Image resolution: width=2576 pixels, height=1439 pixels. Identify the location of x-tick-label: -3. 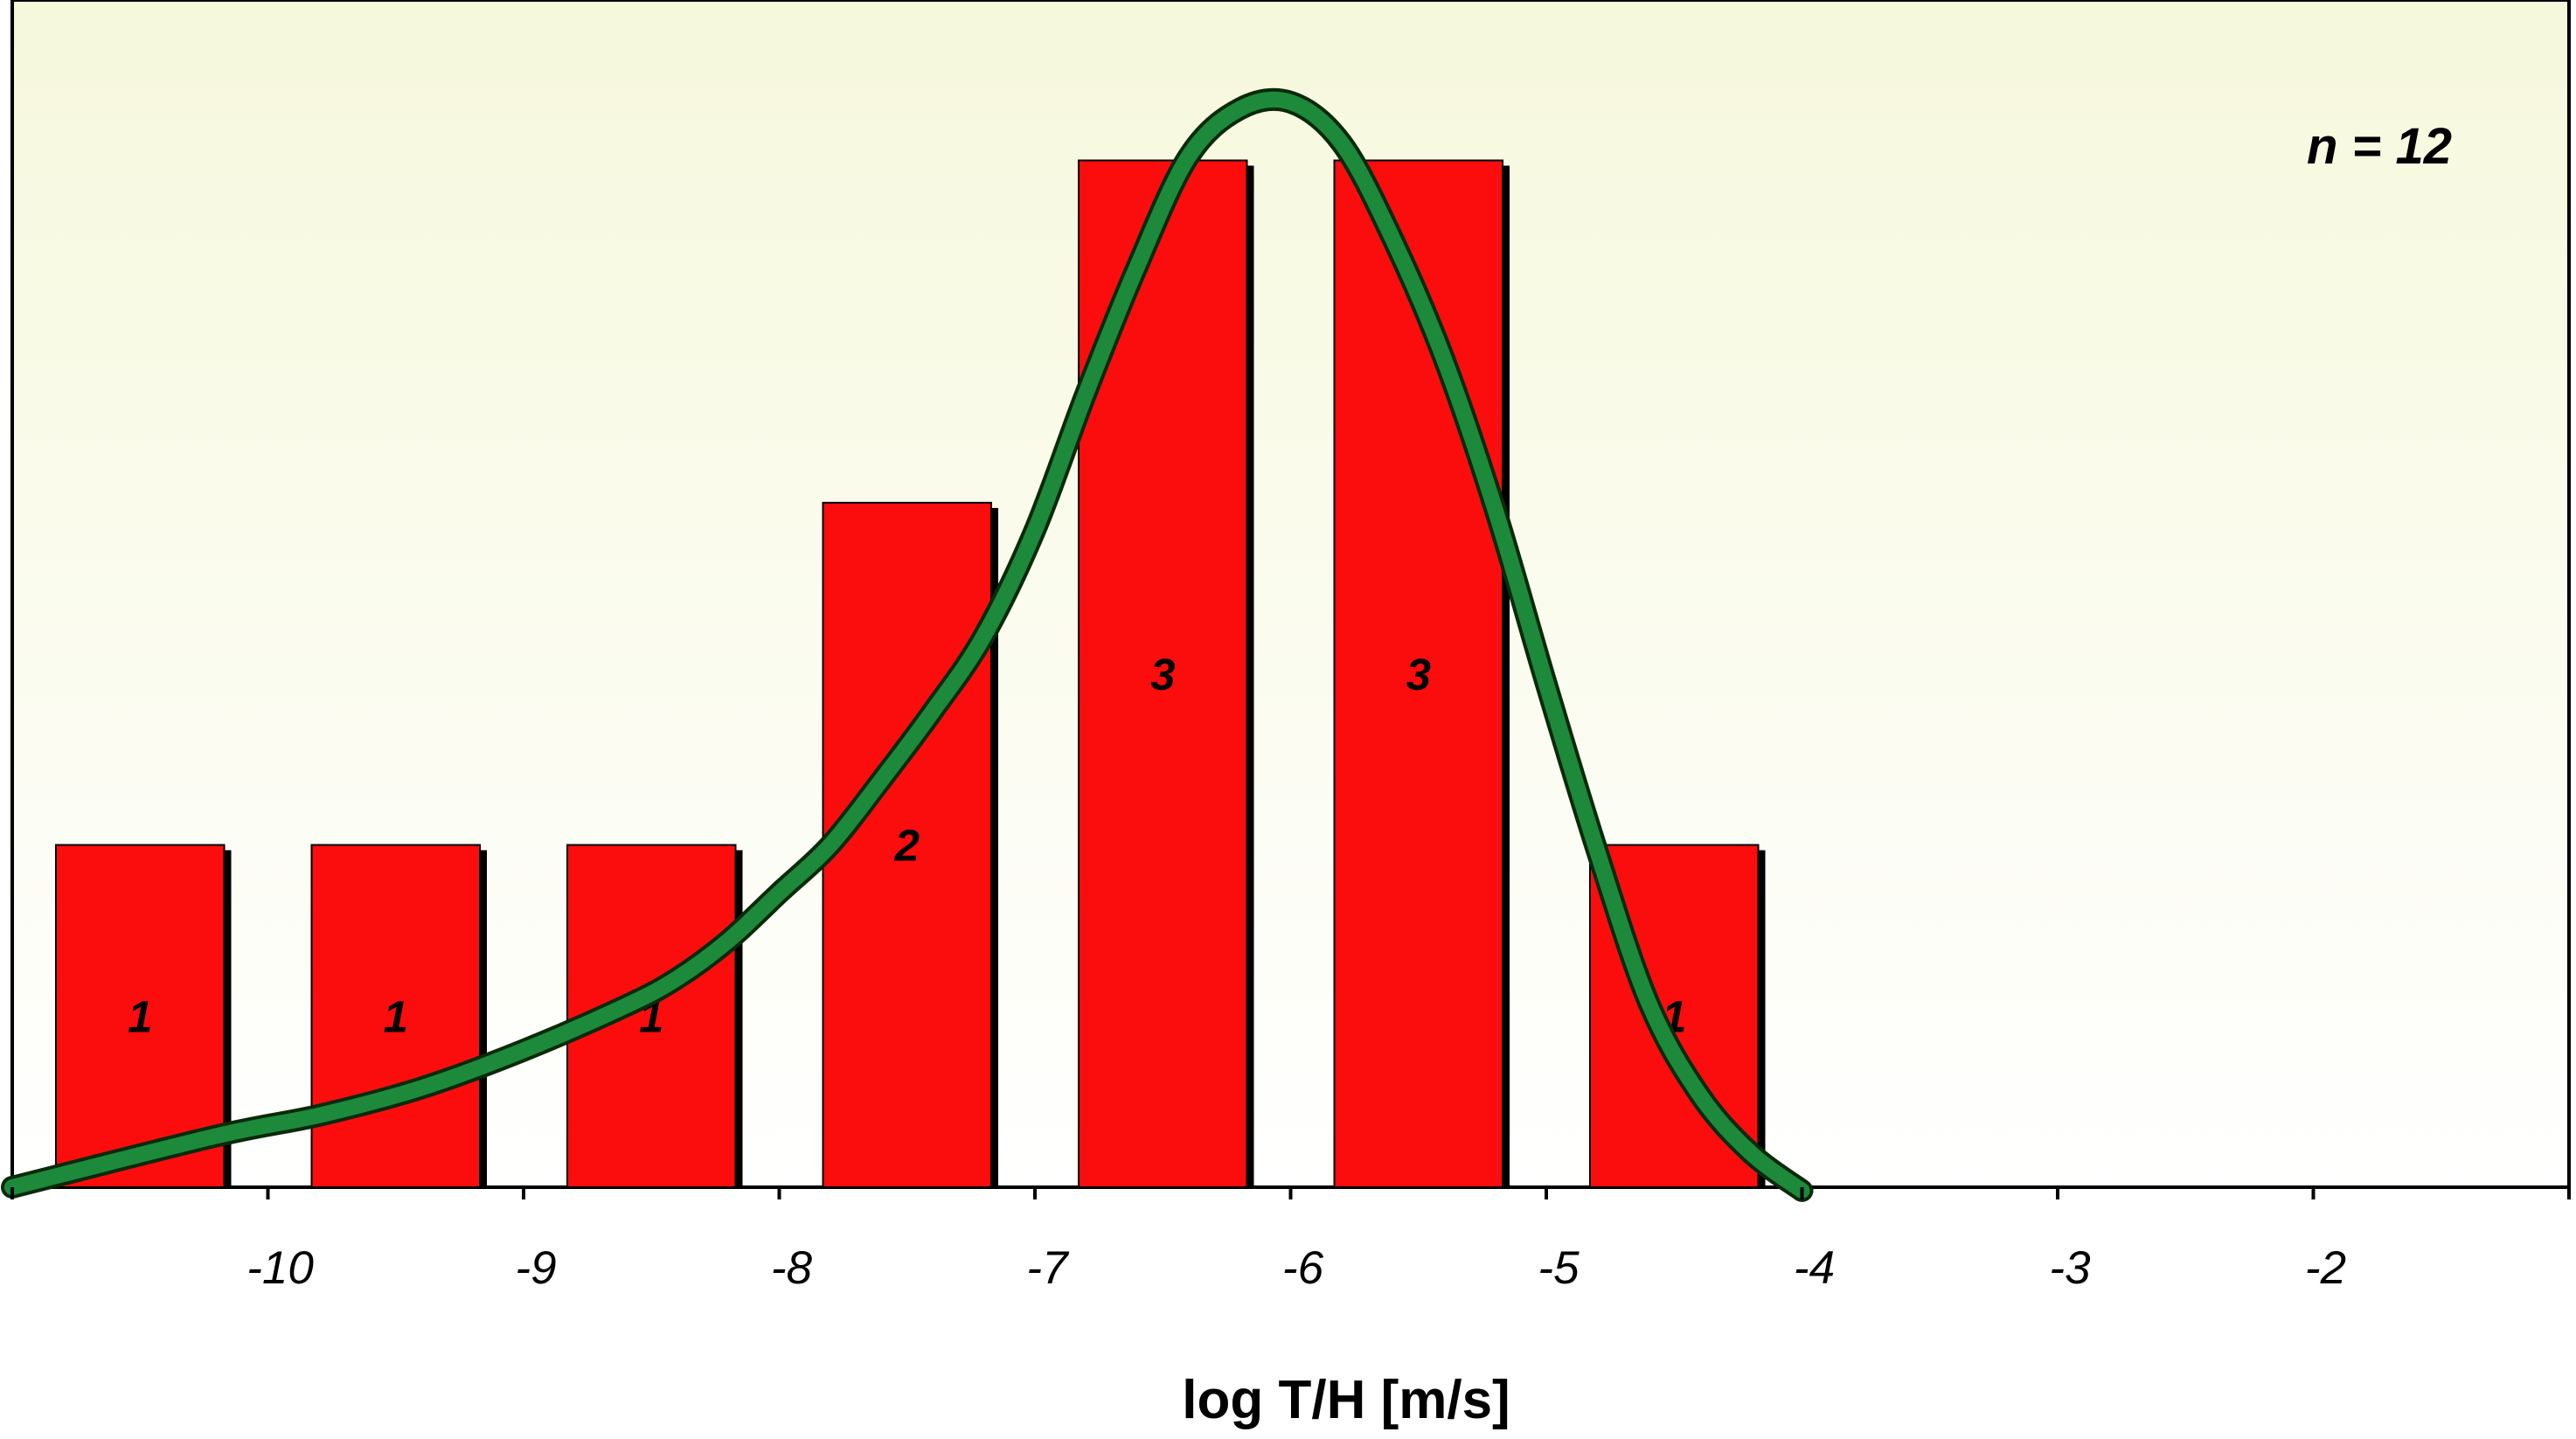
(2070, 1268).